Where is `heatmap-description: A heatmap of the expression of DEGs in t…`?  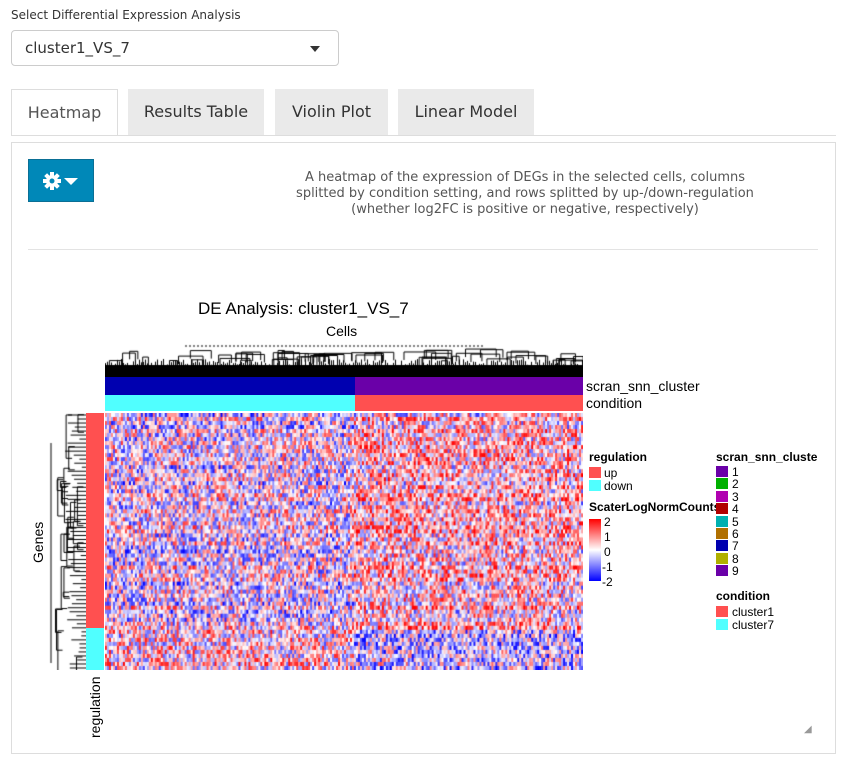 heatmap-description: A heatmap of the expression of DEGs in t… is located at coordinates (525, 193).